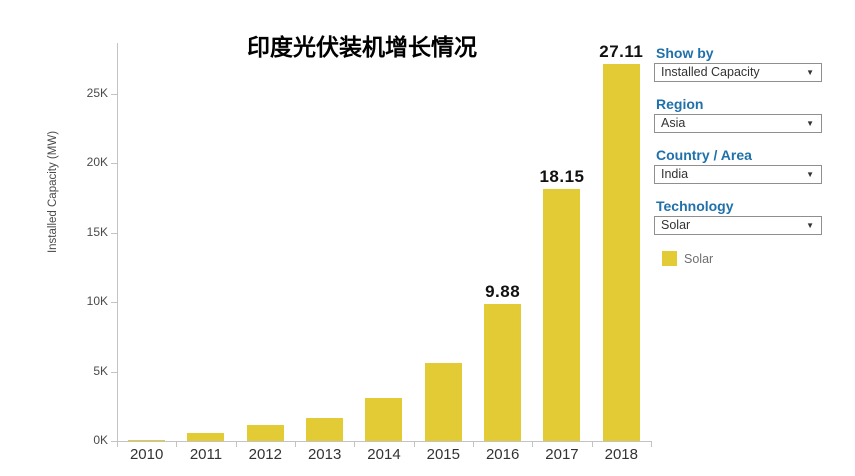 The height and width of the screenshot is (476, 855). Describe the element at coordinates (117, 242) in the screenshot. I see `y-axis-line` at that location.